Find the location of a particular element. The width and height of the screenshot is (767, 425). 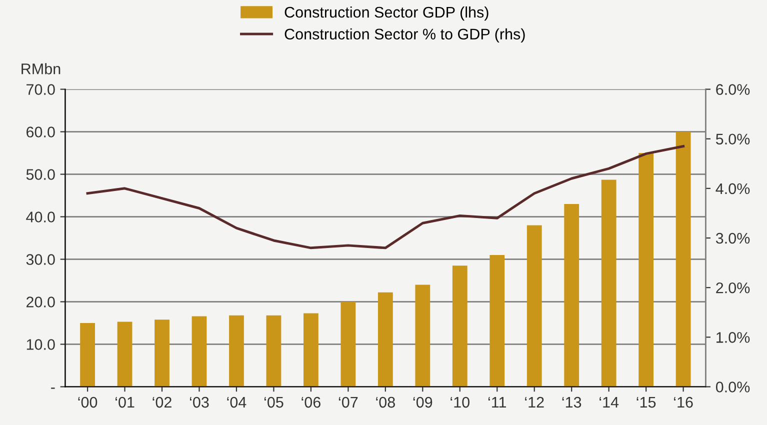

x-tick-label: ‘08 is located at coordinates (385, 402).